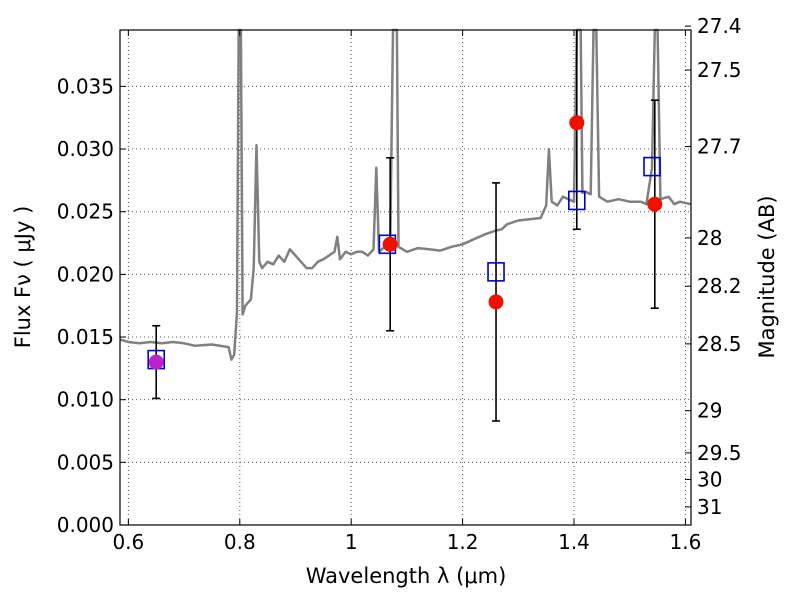 The image size is (800, 600). I want to click on y-tick-labels: 0.000 0.005 0.010 0.015 0.020 0.025 0.030 0.035, so click(85, 305).